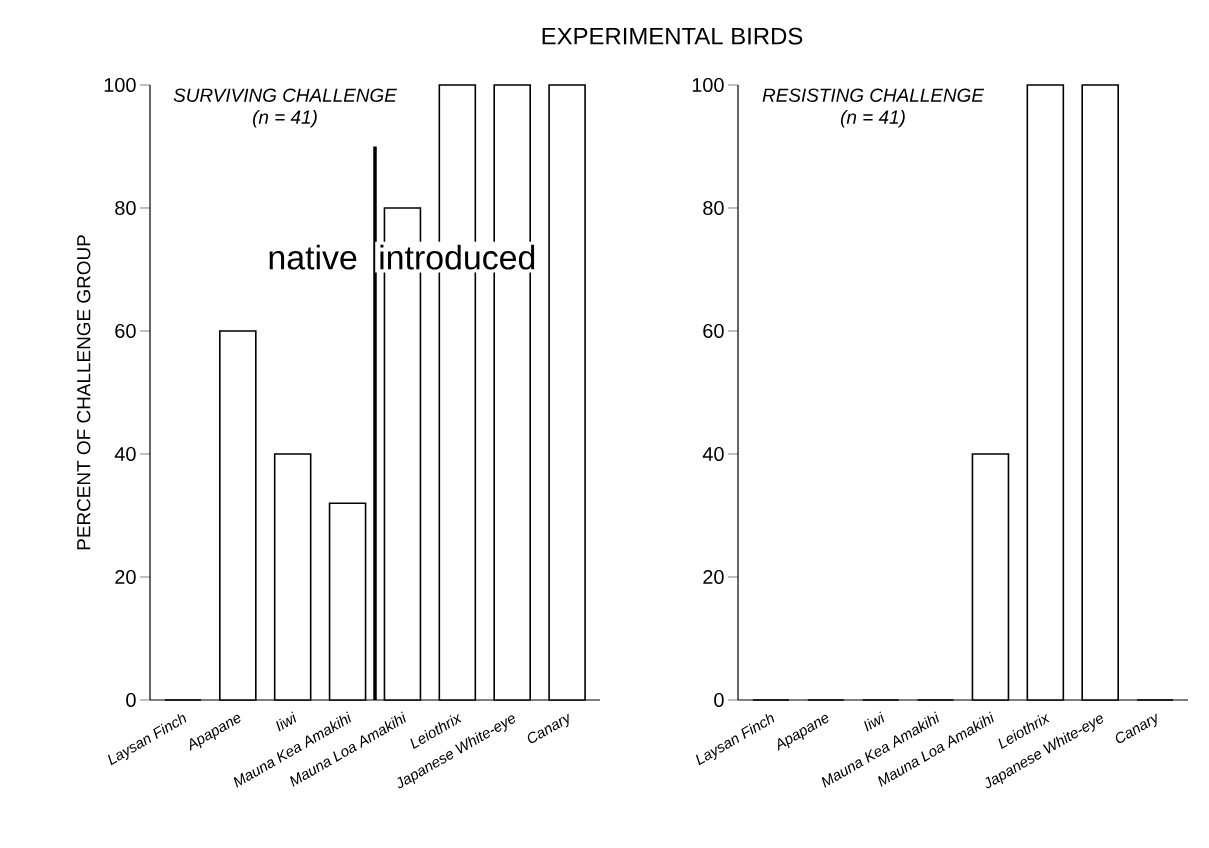 The image size is (1209, 848). I want to click on text: EXPERIMENTAL BIRDS, so click(672, 36).